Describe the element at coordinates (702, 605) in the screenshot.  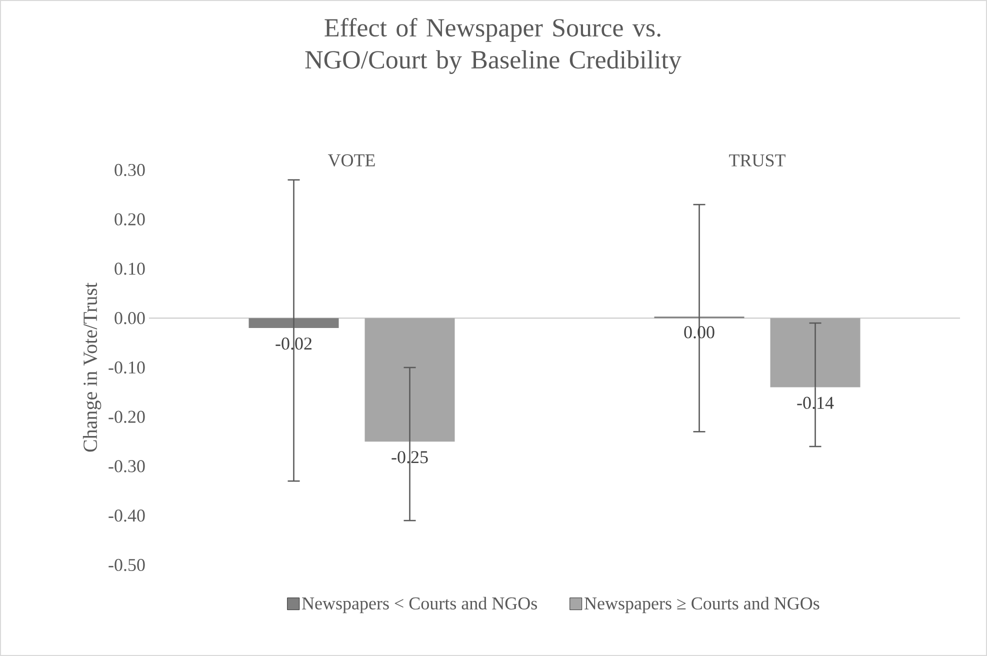
I see `legend-label: Newspapers ≥ Courts and NGOs` at that location.